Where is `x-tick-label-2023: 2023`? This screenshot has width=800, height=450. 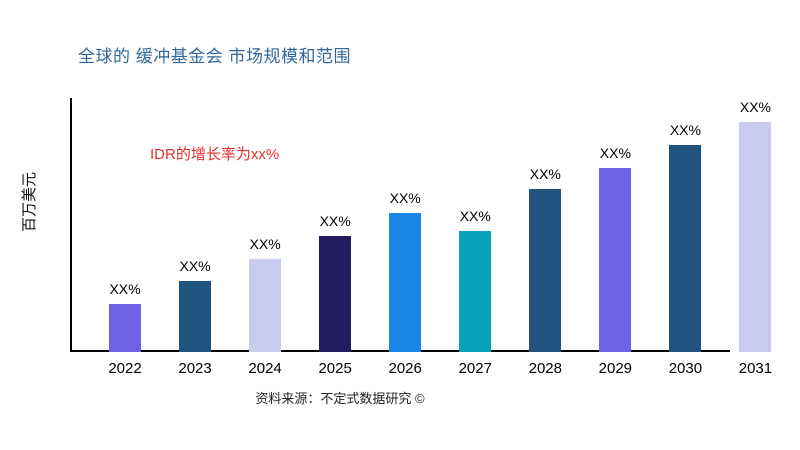 x-tick-label-2023: 2023 is located at coordinates (195, 368).